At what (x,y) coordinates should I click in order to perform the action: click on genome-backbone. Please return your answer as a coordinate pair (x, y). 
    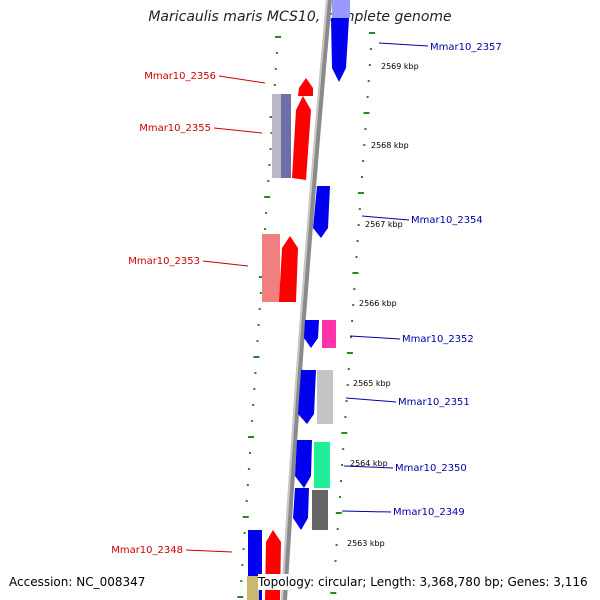
    Looking at the image, I should click on (306, 300).